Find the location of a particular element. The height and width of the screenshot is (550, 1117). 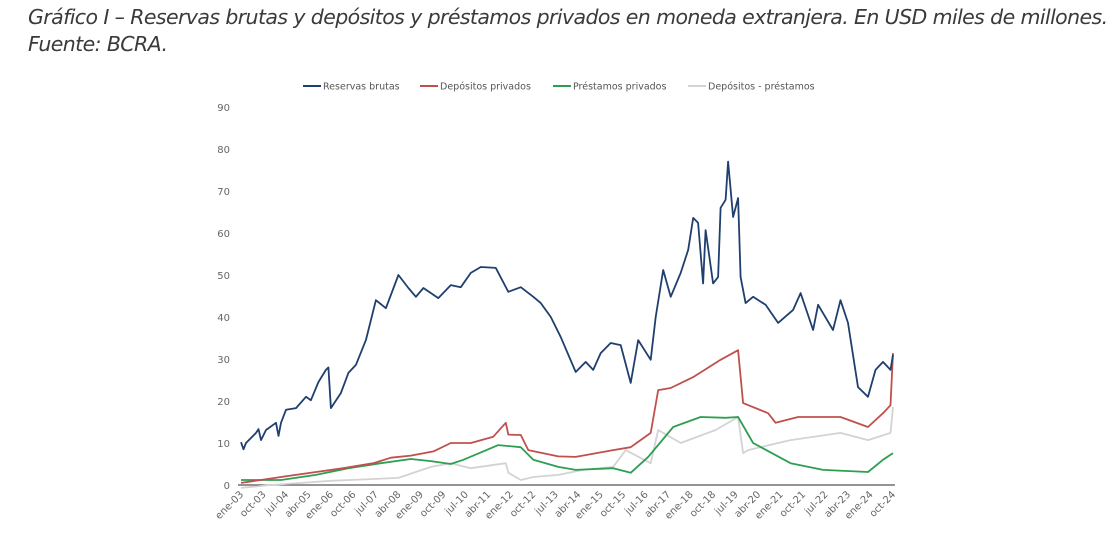

legend-label: Préstamos privados is located at coordinates (619, 87).